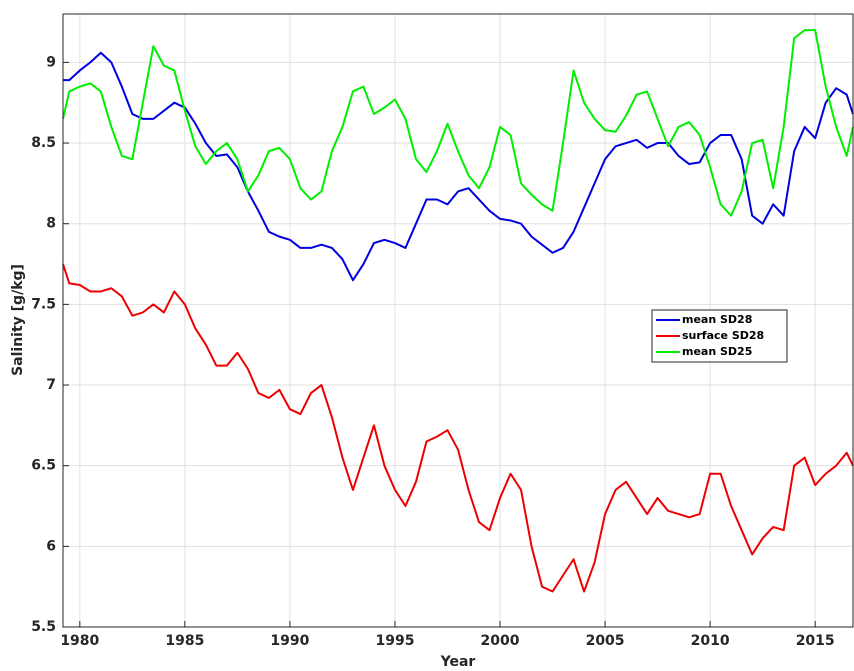 The height and width of the screenshot is (671, 854). I want to click on y-axis-label: Salinity [g/kg], so click(18, 320).